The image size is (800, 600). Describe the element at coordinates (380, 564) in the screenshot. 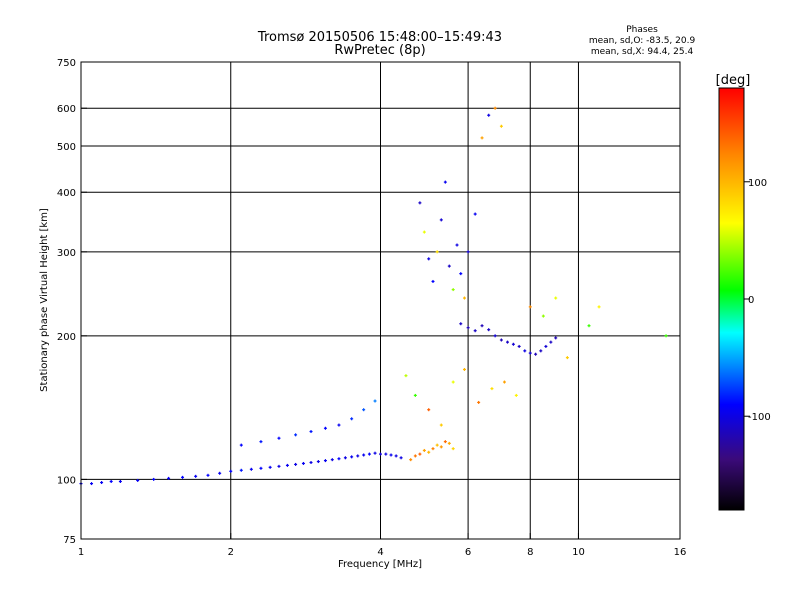

I see `x-axis-label: Frequency [MHz]` at that location.